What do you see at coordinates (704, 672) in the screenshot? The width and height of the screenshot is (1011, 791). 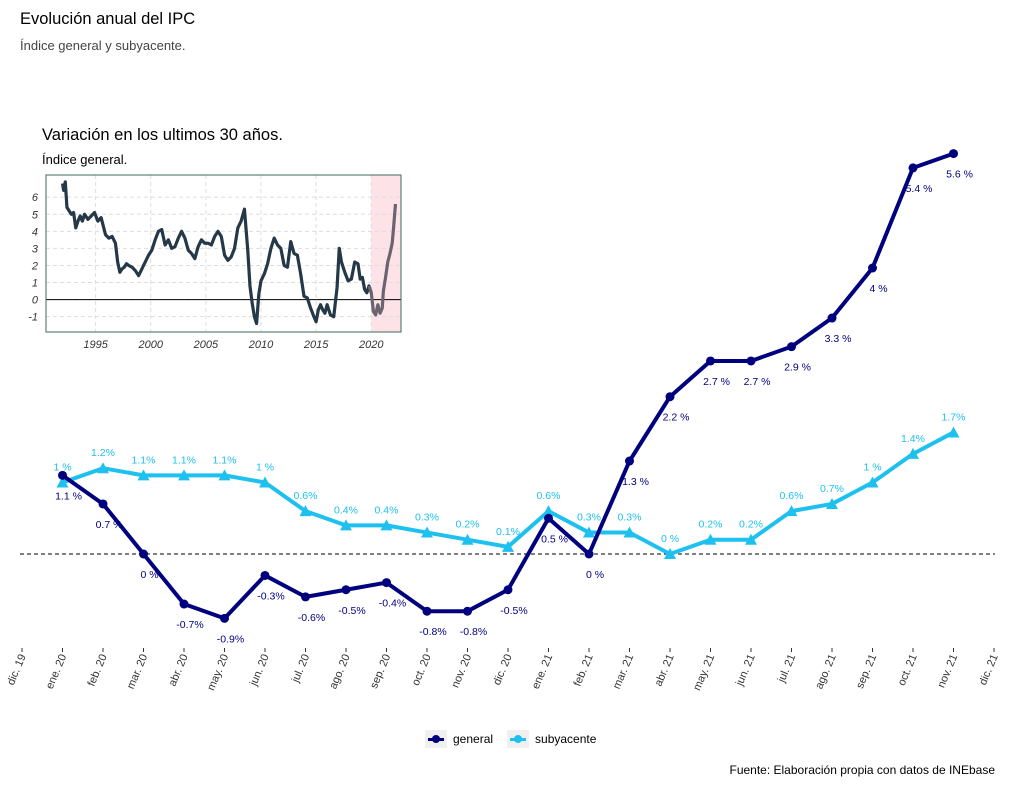 I see `x-tick-label: may. 21` at bounding box center [704, 672].